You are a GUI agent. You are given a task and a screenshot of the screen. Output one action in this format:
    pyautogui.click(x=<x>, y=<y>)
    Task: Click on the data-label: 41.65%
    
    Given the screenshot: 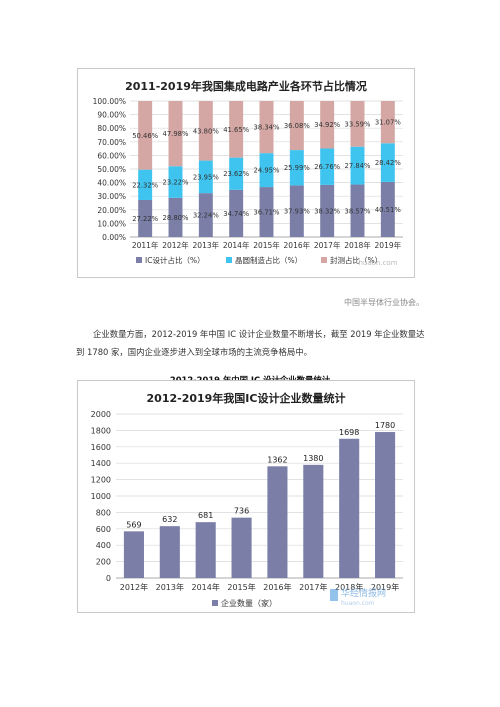 What is the action you would take?
    pyautogui.click(x=236, y=130)
    